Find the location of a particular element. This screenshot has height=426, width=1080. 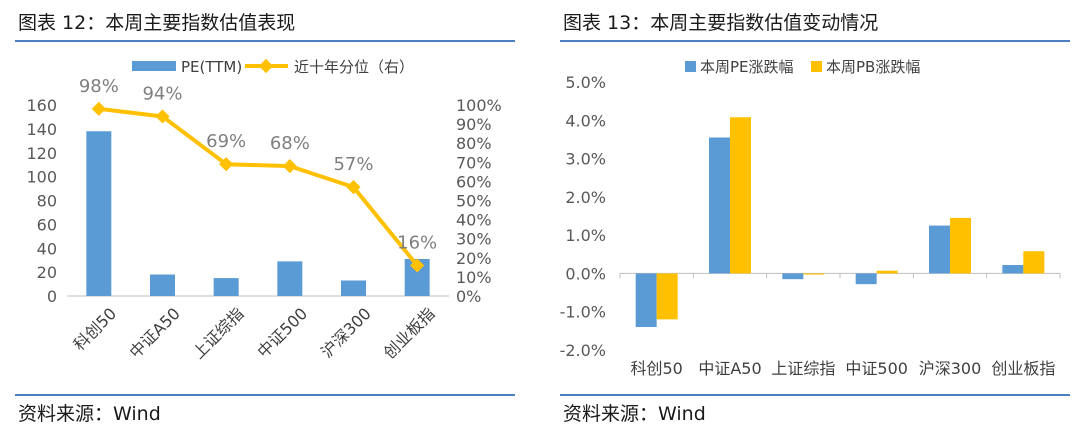

right-source-note: 资料来源：Wind is located at coordinates (634, 414).